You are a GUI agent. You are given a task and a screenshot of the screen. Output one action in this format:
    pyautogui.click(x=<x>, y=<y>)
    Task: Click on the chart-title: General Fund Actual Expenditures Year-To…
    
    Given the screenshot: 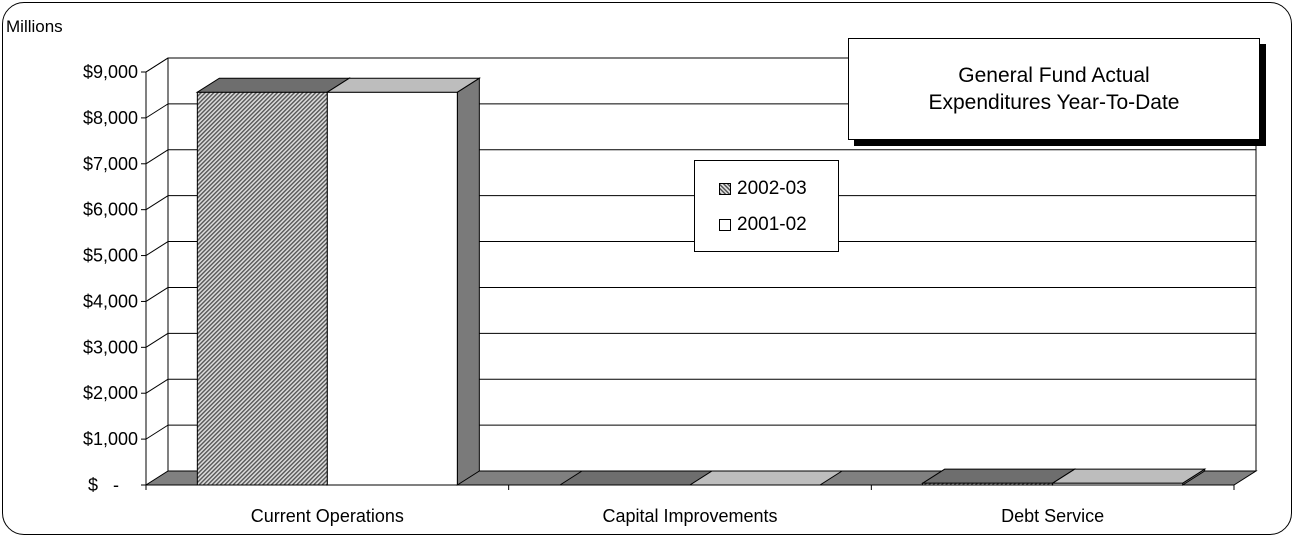 What is the action you would take?
    pyautogui.click(x=1054, y=89)
    